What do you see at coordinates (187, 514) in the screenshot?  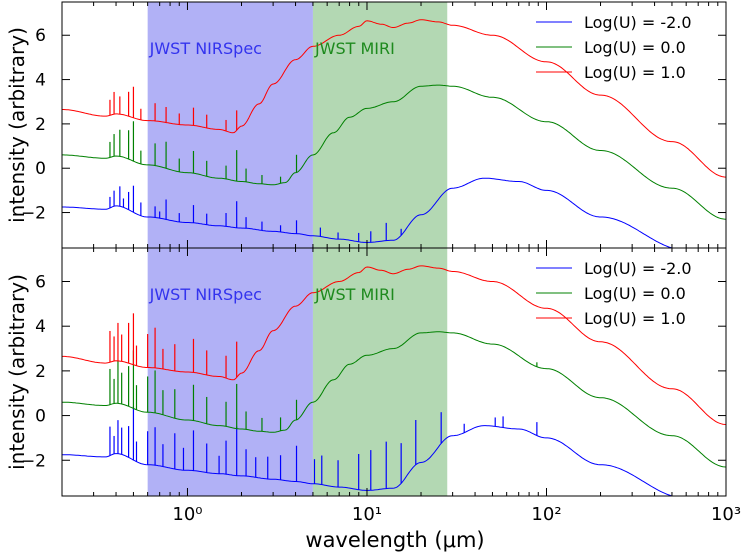 I see `x-tick-label-0: 10⁰` at bounding box center [187, 514].